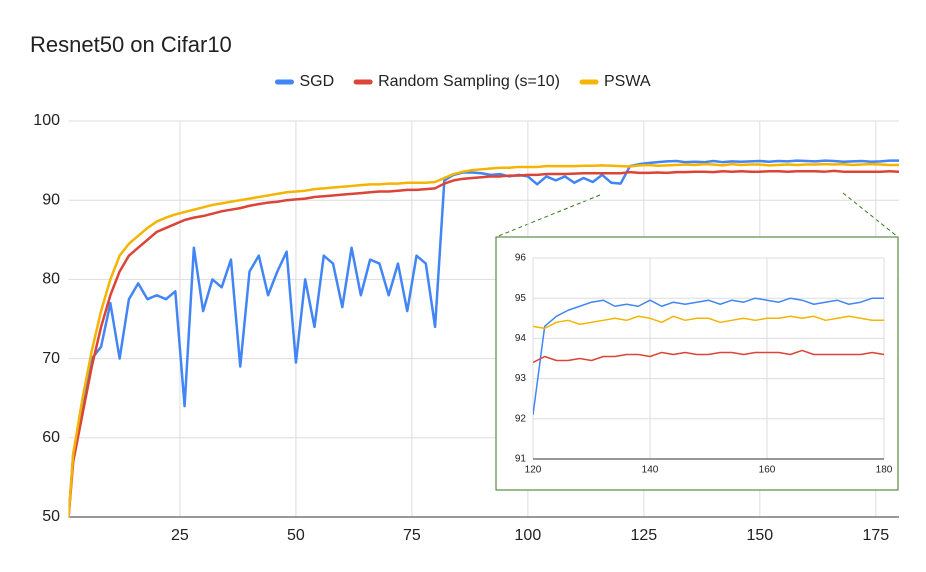  I want to click on x-tick-label: 75, so click(412, 535).